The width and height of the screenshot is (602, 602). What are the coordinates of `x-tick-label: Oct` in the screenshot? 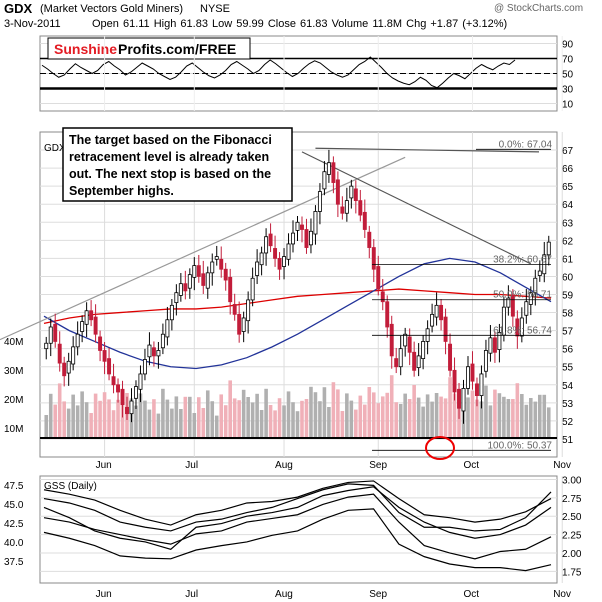 It's located at (471, 465).